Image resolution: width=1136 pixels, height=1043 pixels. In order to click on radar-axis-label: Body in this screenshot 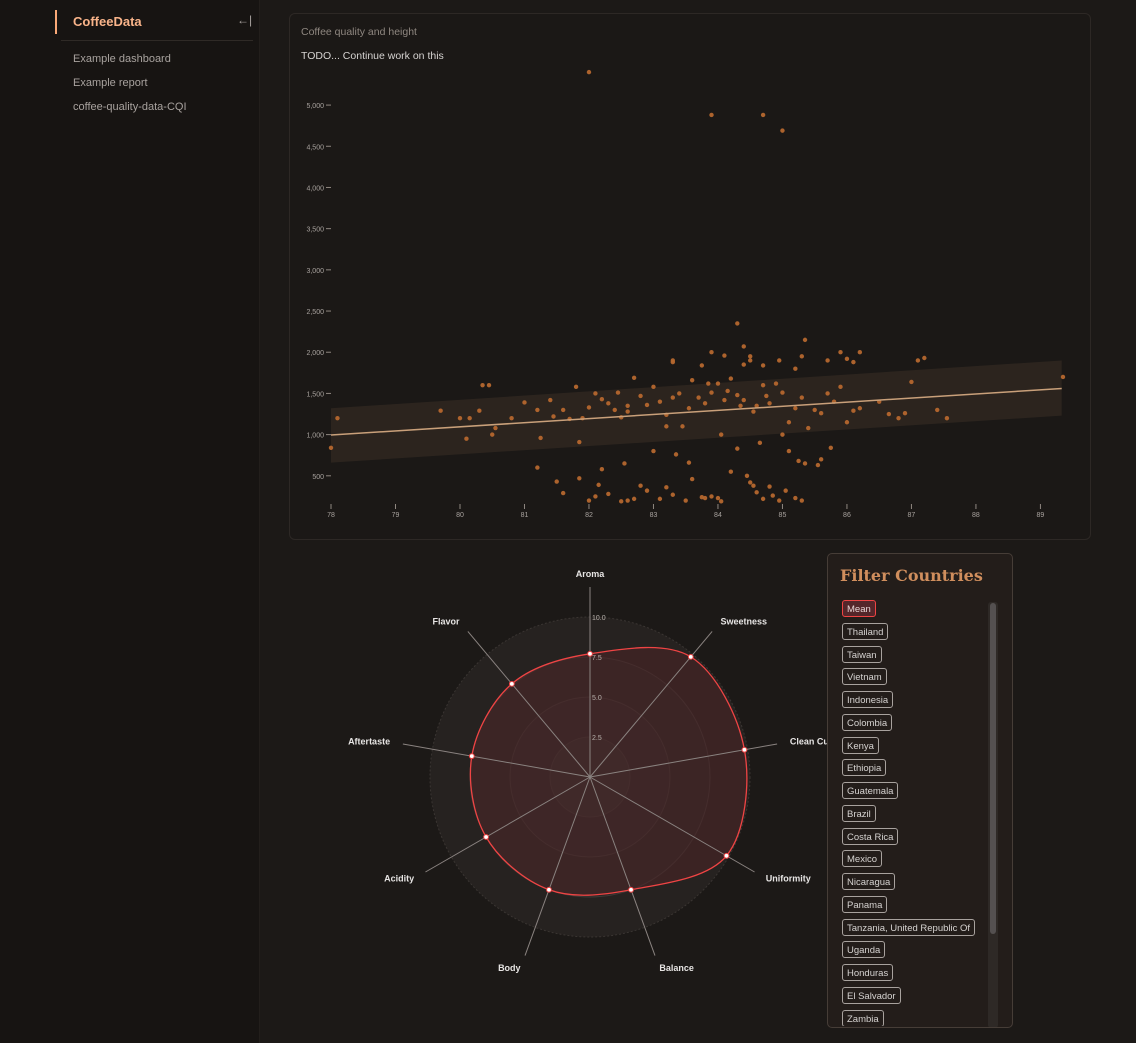, I will do `click(509, 968)`.